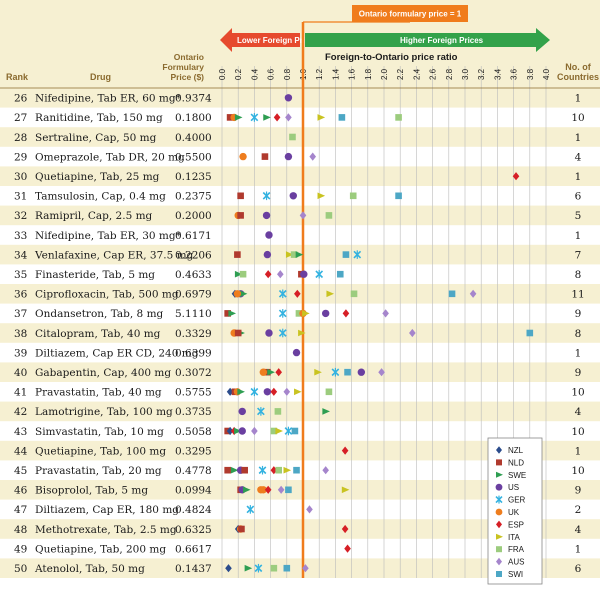 The image size is (600, 595). What do you see at coordinates (497, 74) in the screenshot?
I see `x-tick-label: 3.4` at bounding box center [497, 74].